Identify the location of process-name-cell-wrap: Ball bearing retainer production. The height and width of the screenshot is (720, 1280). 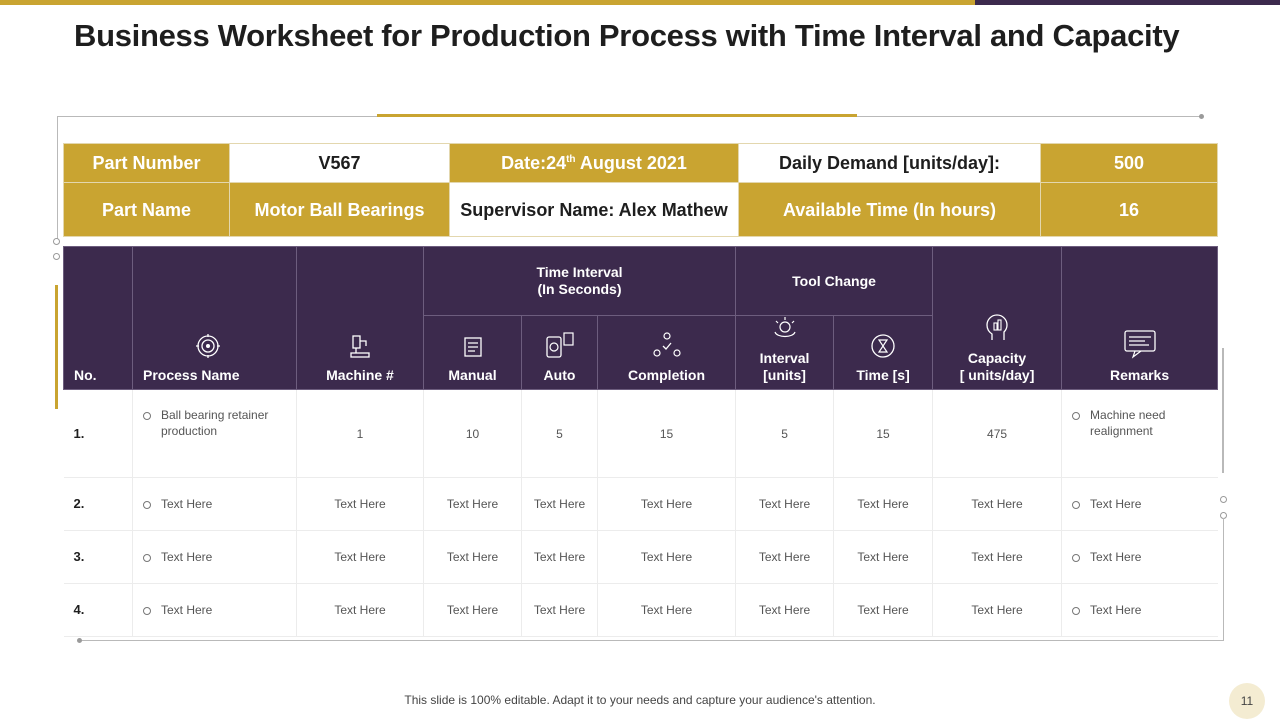
(219, 423).